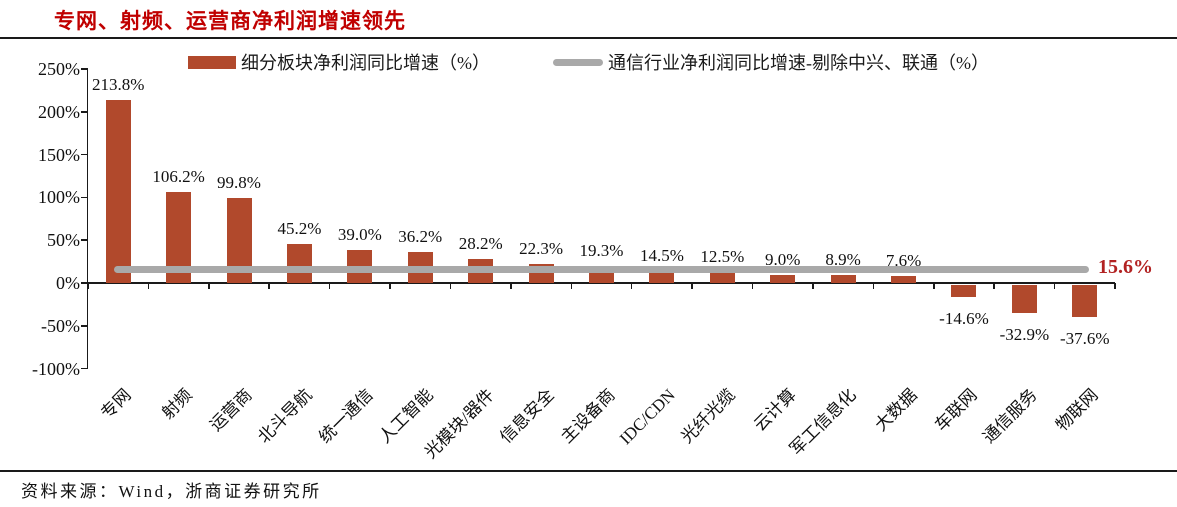 This screenshot has height=507, width=1177. I want to click on bar-value-label: 8.9%, so click(843, 260).